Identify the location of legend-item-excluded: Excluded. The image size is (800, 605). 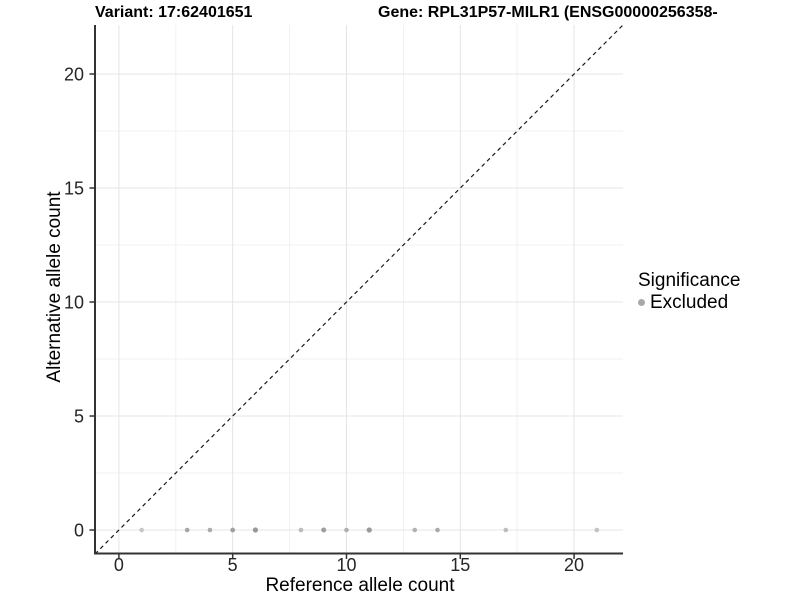
(689, 302).